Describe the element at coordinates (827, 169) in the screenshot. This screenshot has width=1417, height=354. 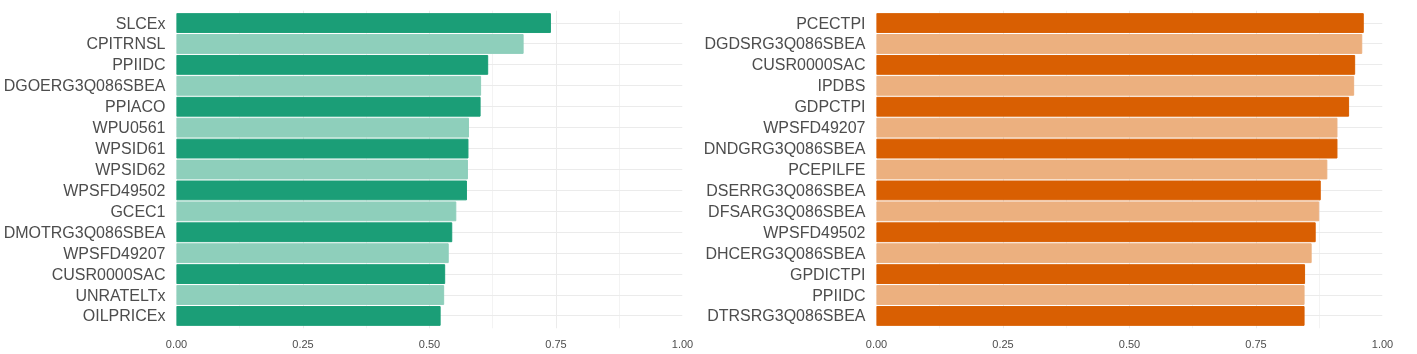
I see `y-tick-label: PCEPILFE` at that location.